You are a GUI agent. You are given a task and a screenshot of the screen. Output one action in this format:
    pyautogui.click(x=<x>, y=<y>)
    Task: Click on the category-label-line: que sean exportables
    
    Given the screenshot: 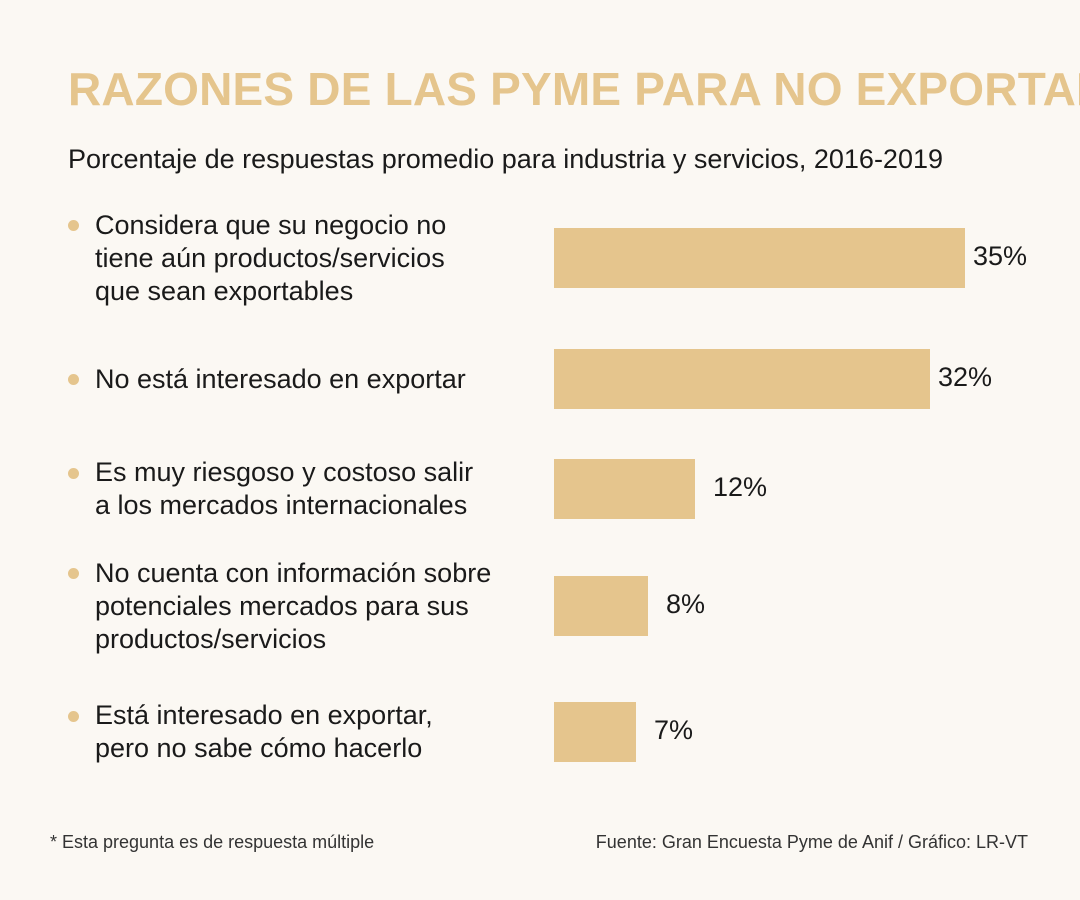 What is the action you would take?
    pyautogui.click(x=224, y=290)
    